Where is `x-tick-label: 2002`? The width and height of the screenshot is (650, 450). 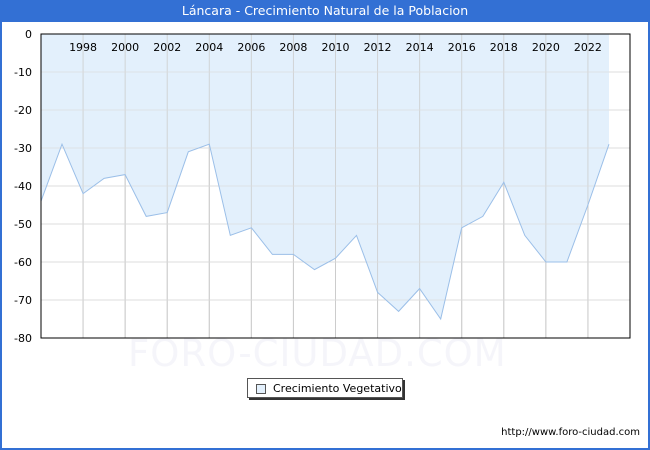 x-tick-label: 2002 is located at coordinates (167, 47).